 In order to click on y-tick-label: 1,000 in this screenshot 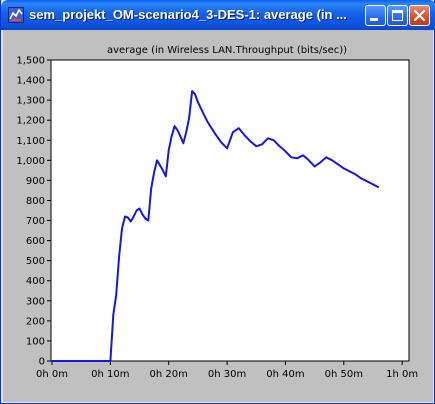, I will do `click(30, 161)`.